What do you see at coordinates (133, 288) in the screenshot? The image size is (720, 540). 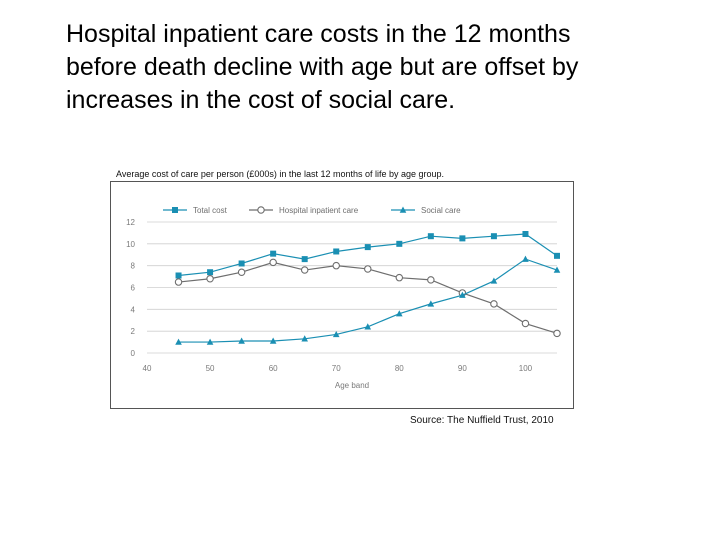 I see `y-tick-label-6: 6` at bounding box center [133, 288].